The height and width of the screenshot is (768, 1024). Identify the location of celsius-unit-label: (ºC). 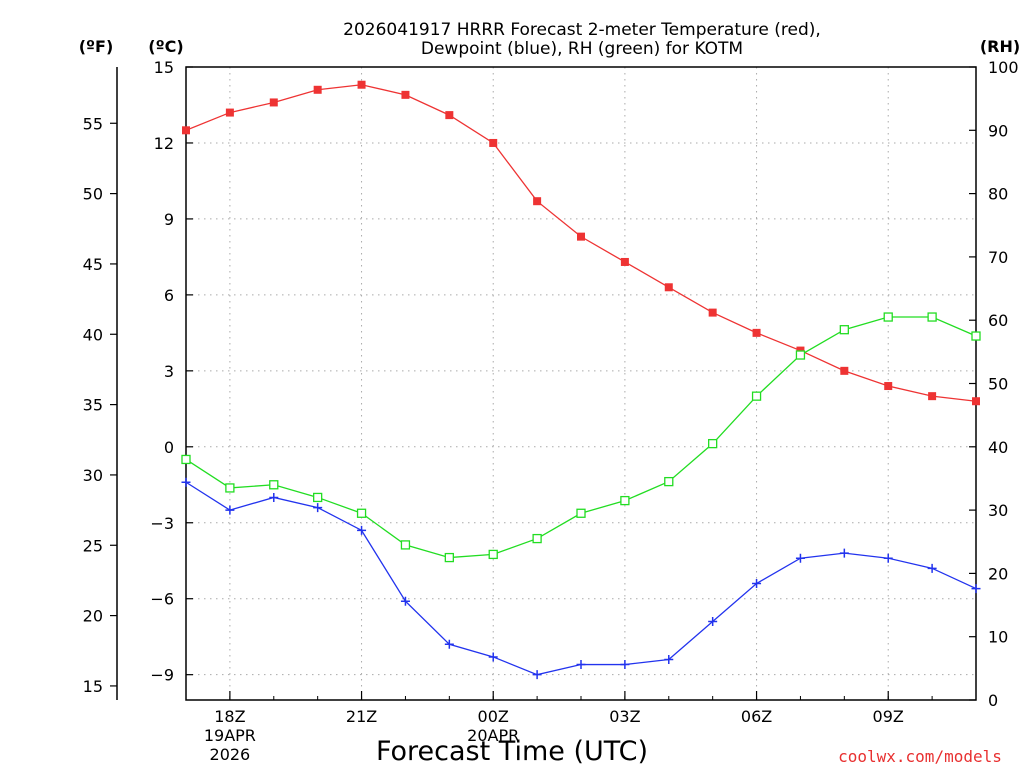
(165, 46).